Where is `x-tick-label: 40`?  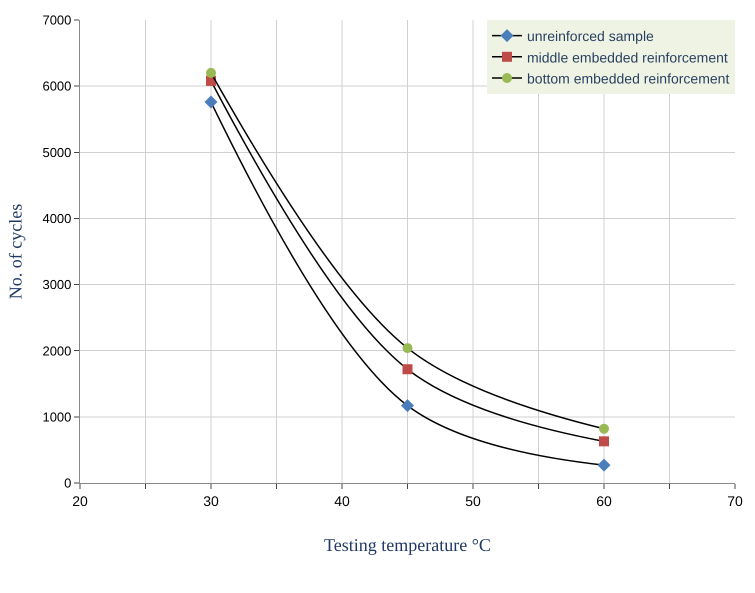
x-tick-label: 40 is located at coordinates (342, 500).